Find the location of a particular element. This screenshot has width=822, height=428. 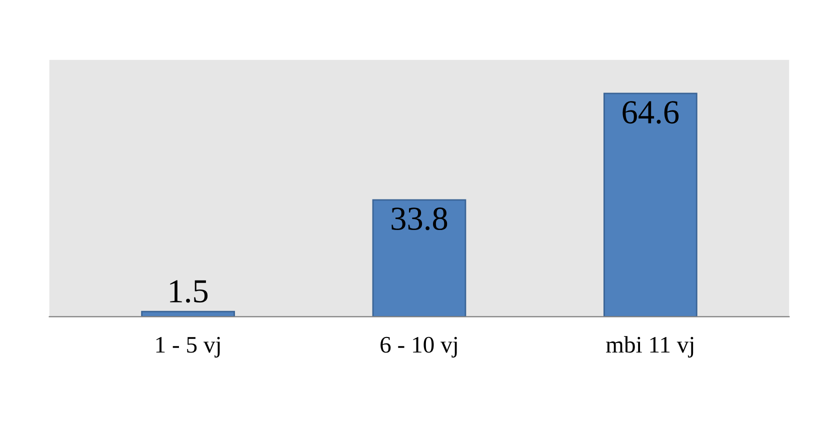

x-tick-label: 6 - 10 vj is located at coordinates (418, 347).